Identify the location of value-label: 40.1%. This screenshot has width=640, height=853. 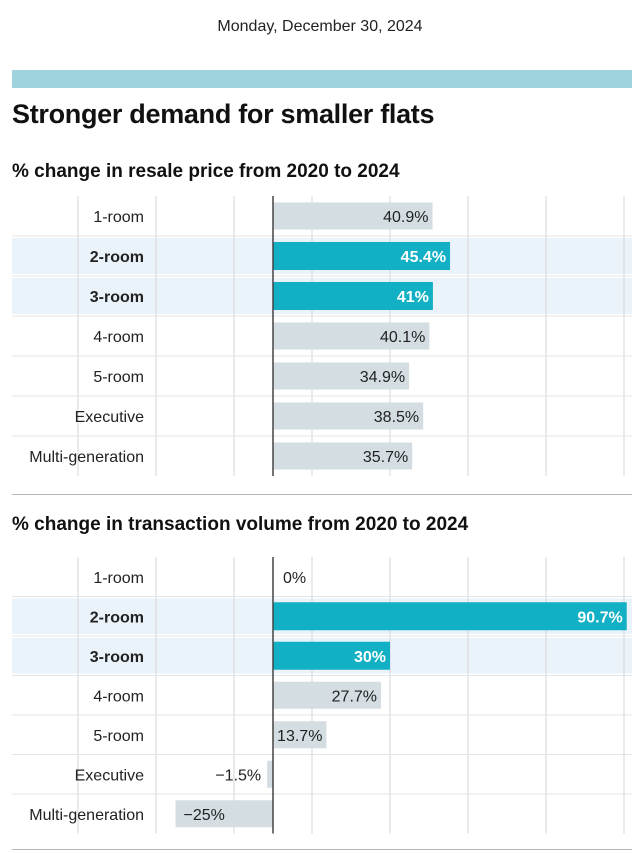
(402, 337).